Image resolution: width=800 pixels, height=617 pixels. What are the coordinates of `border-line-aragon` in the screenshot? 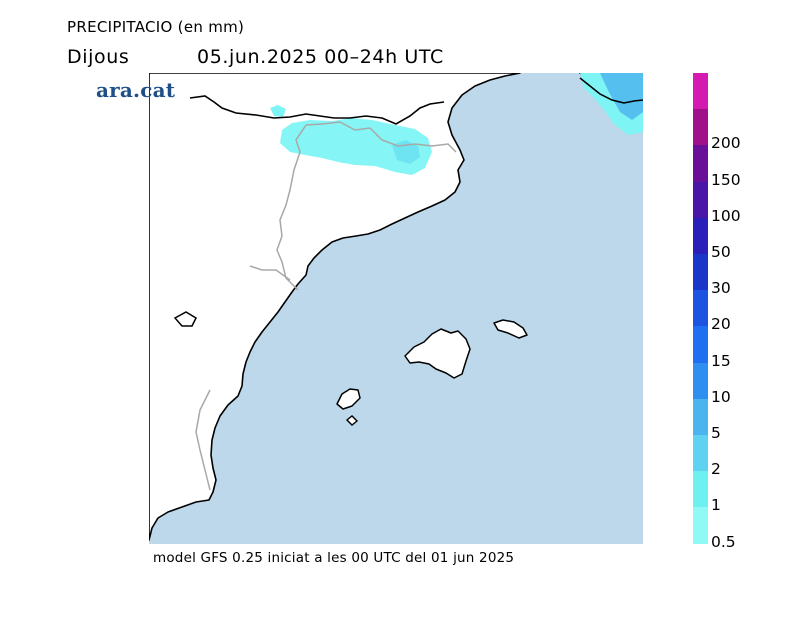 It's located at (270, 273).